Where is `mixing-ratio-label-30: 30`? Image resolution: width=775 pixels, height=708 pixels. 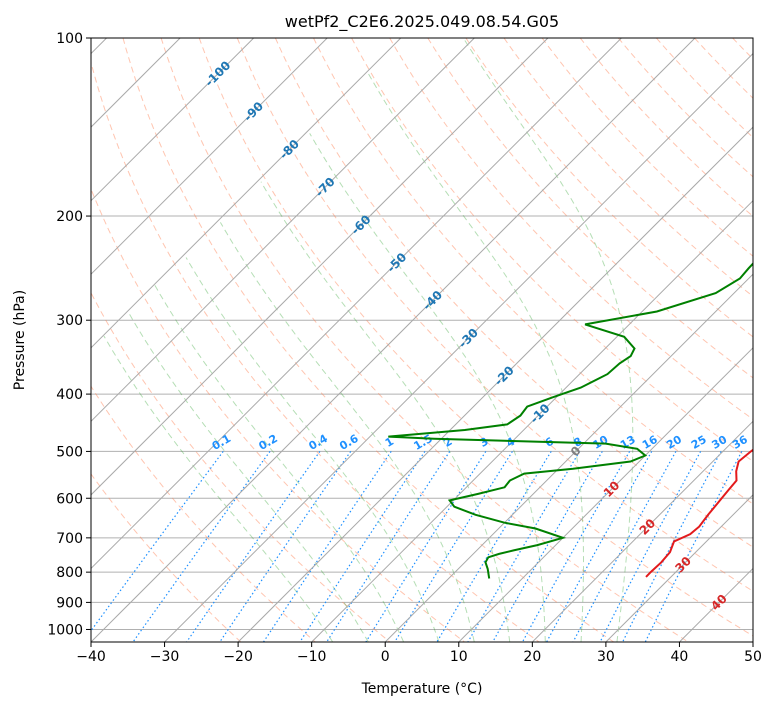
mixing-ratio-label-30: 30 is located at coordinates (719, 442).